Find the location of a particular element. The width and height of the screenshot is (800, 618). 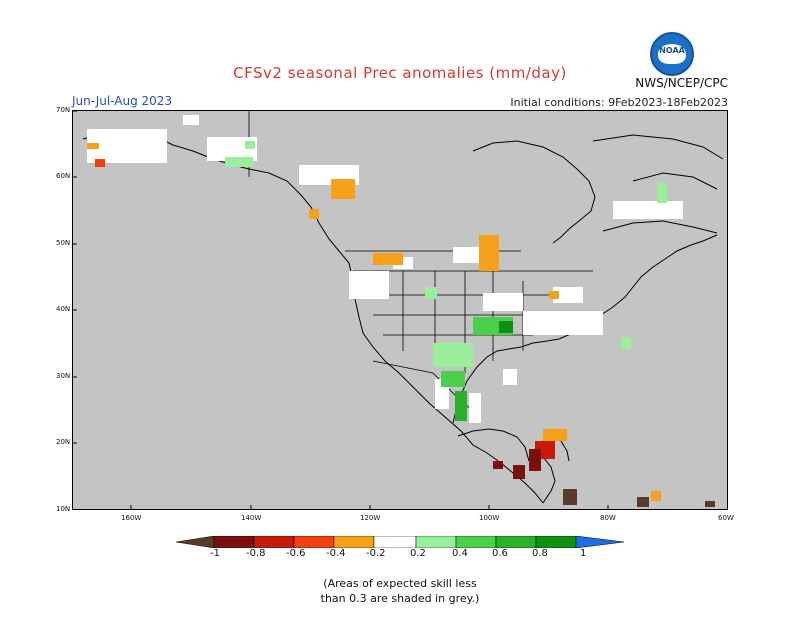

colorbar-under-arrow is located at coordinates (195, 542).